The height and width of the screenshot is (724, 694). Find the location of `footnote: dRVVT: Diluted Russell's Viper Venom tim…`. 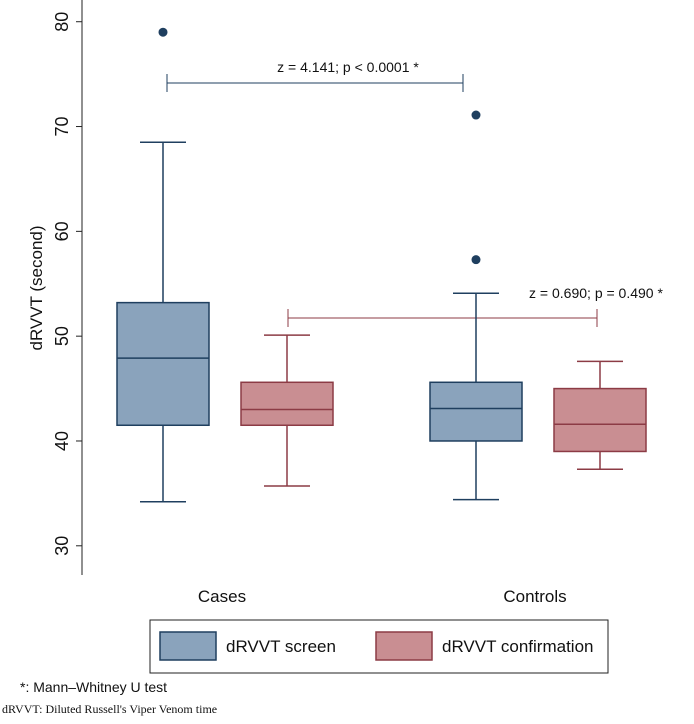

footnote: dRVVT: Diluted Russell's Viper Venom tim… is located at coordinates (109, 709).